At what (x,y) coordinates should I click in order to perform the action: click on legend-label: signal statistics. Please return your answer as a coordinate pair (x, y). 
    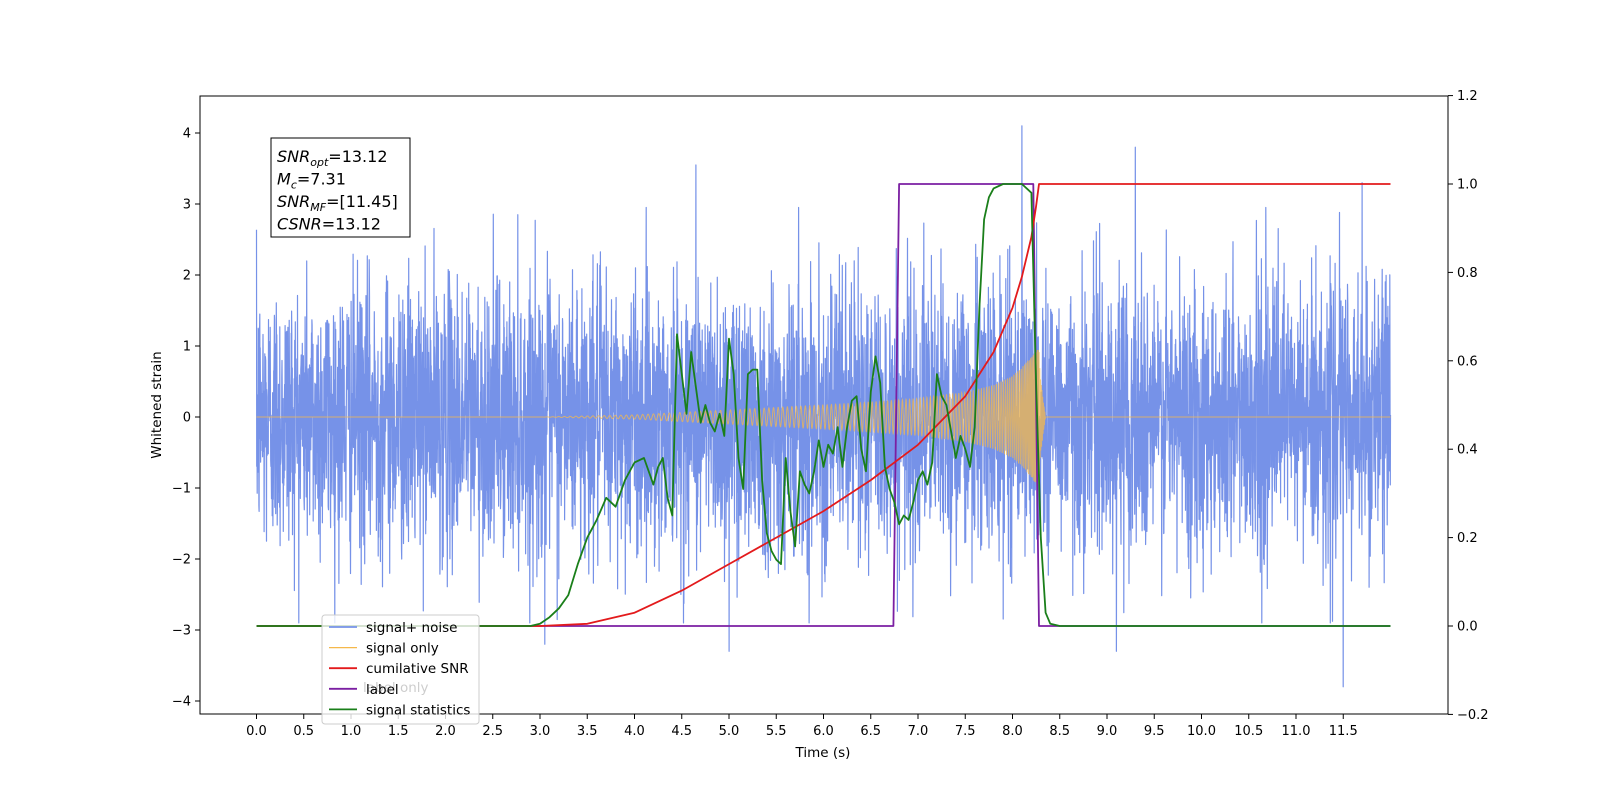
    Looking at the image, I should click on (418, 710).